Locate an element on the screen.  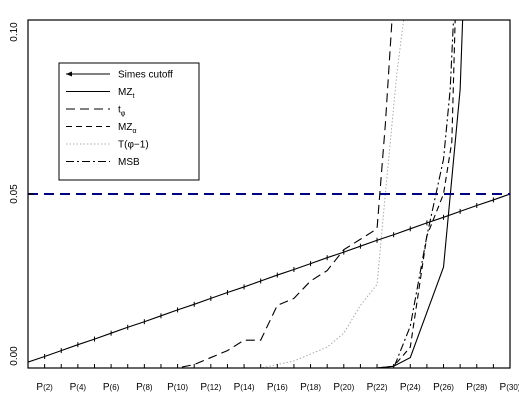
x-tick-label: P(28) is located at coordinates (476, 387).